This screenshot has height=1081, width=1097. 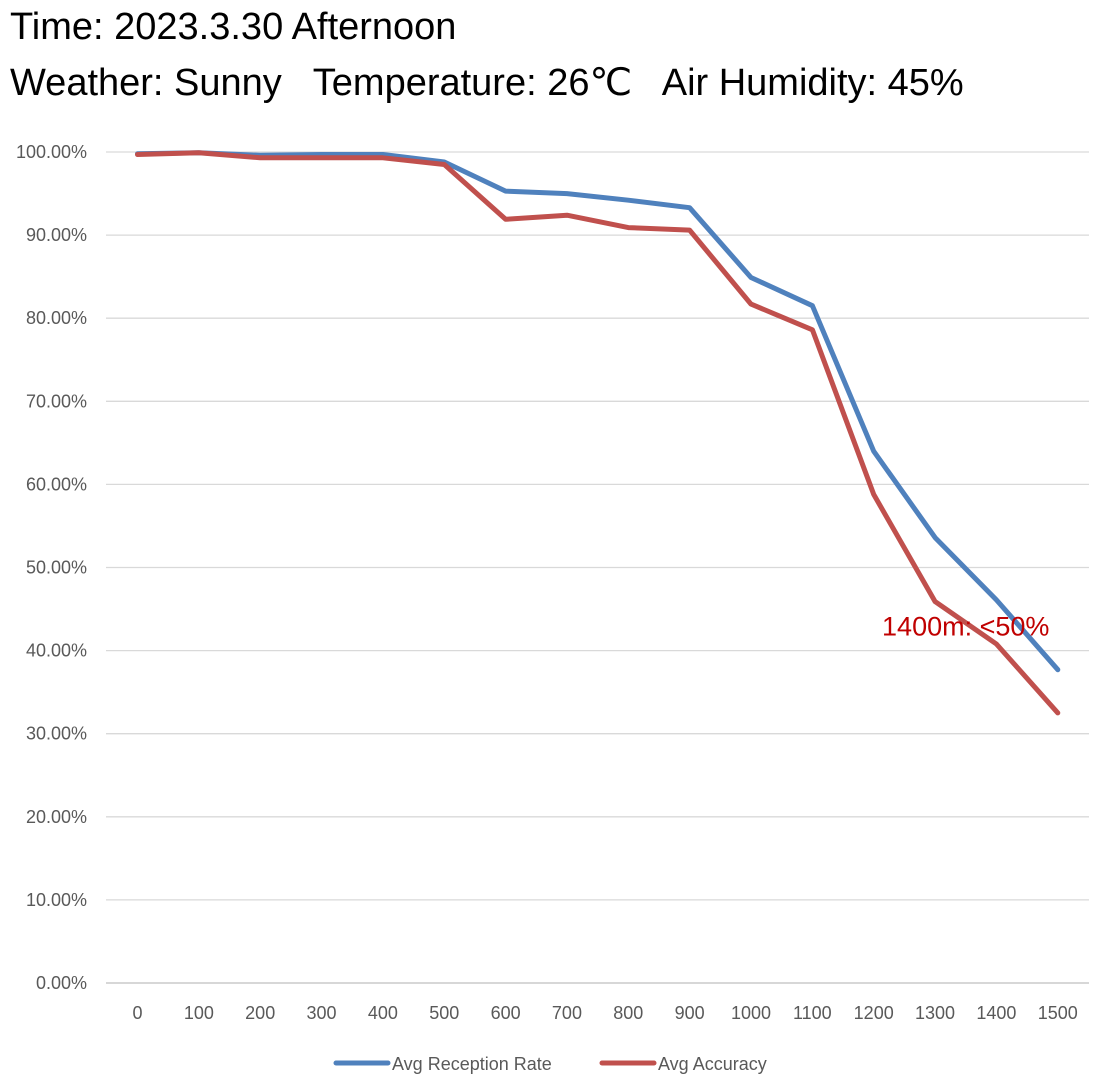 I want to click on y-tick-label: 0.00%, so click(x=61, y=983).